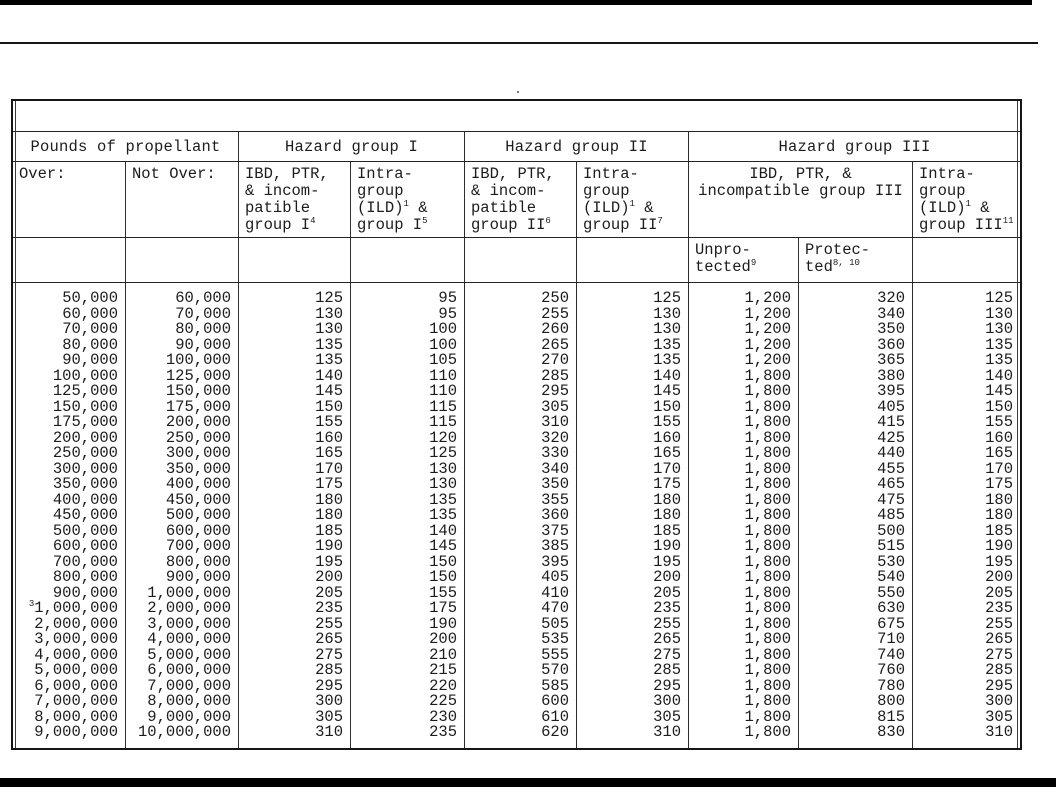 The image size is (1056, 787). What do you see at coordinates (203, 313) in the screenshot?
I see `data-cell: 70,000` at bounding box center [203, 313].